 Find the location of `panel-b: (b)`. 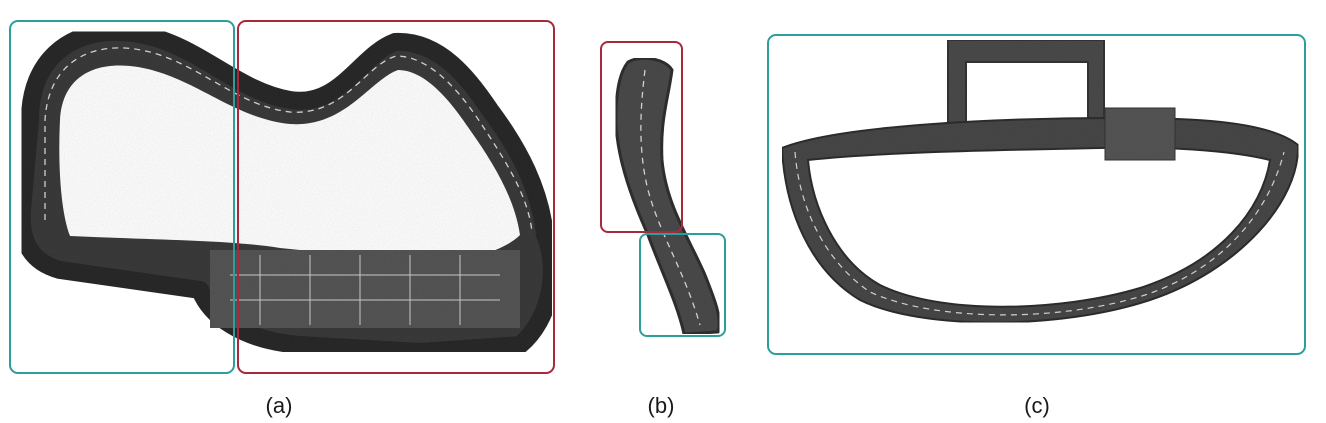

panel-b: (b) is located at coordinates (663, 229).